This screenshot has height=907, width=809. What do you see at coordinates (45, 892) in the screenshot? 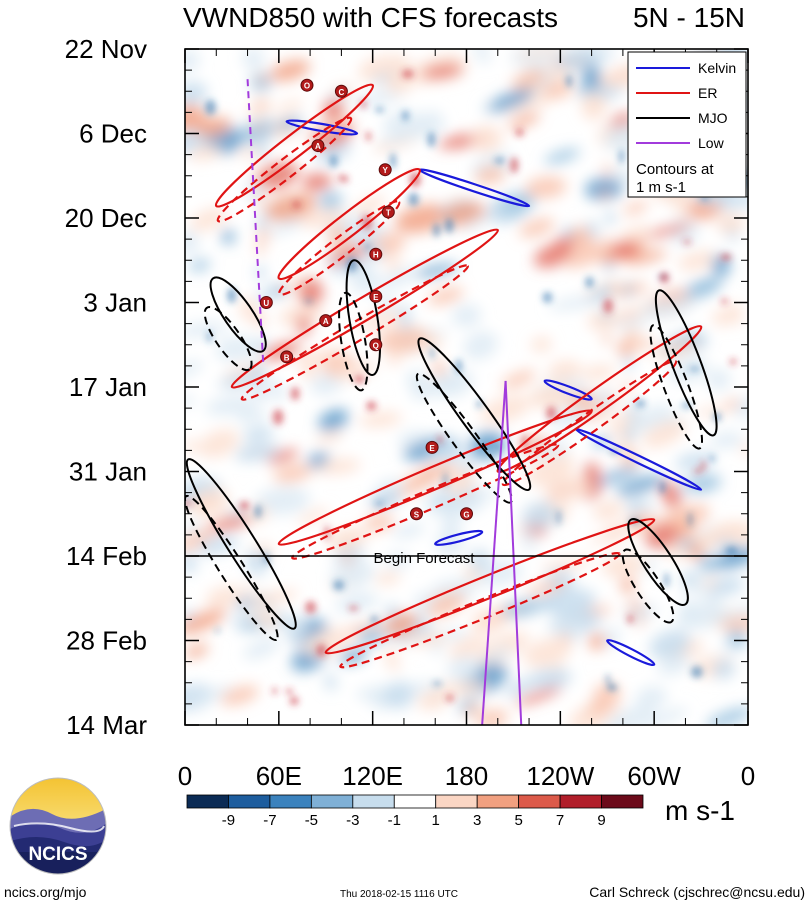
I see `footer-left: ncics.org/mjo` at bounding box center [45, 892].